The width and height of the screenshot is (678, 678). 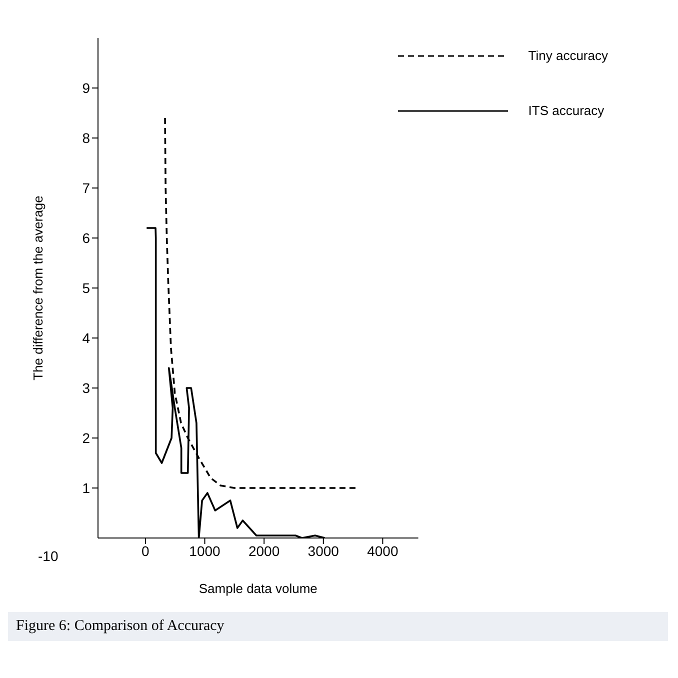 What do you see at coordinates (205, 550) in the screenshot?
I see `x-tick-label: 1000` at bounding box center [205, 550].